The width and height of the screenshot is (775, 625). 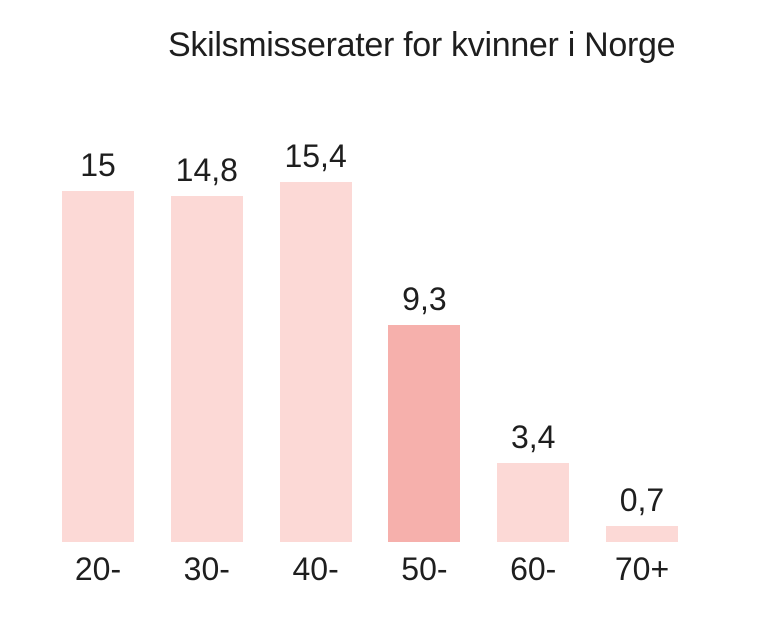 I want to click on bar-column-30-: 14,8, so click(x=206, y=346).